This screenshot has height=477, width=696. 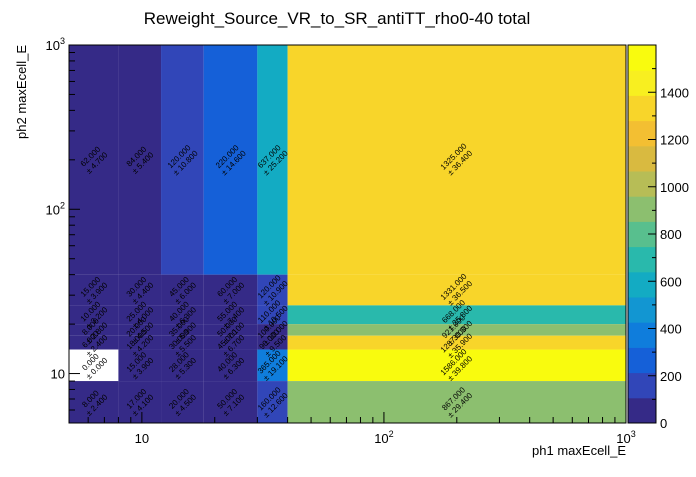 What do you see at coordinates (383, 437) in the screenshot?
I see `x-tick-label: 10²` at bounding box center [383, 437].